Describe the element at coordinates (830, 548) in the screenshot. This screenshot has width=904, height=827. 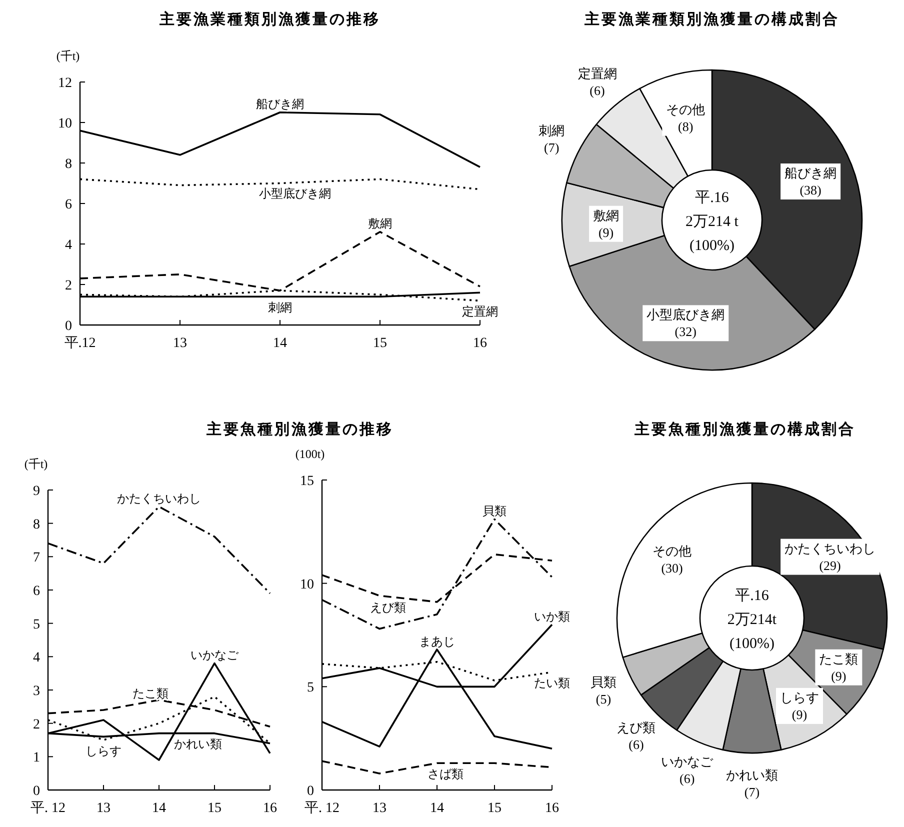
I see `slice-label: かたくちいわし` at that location.